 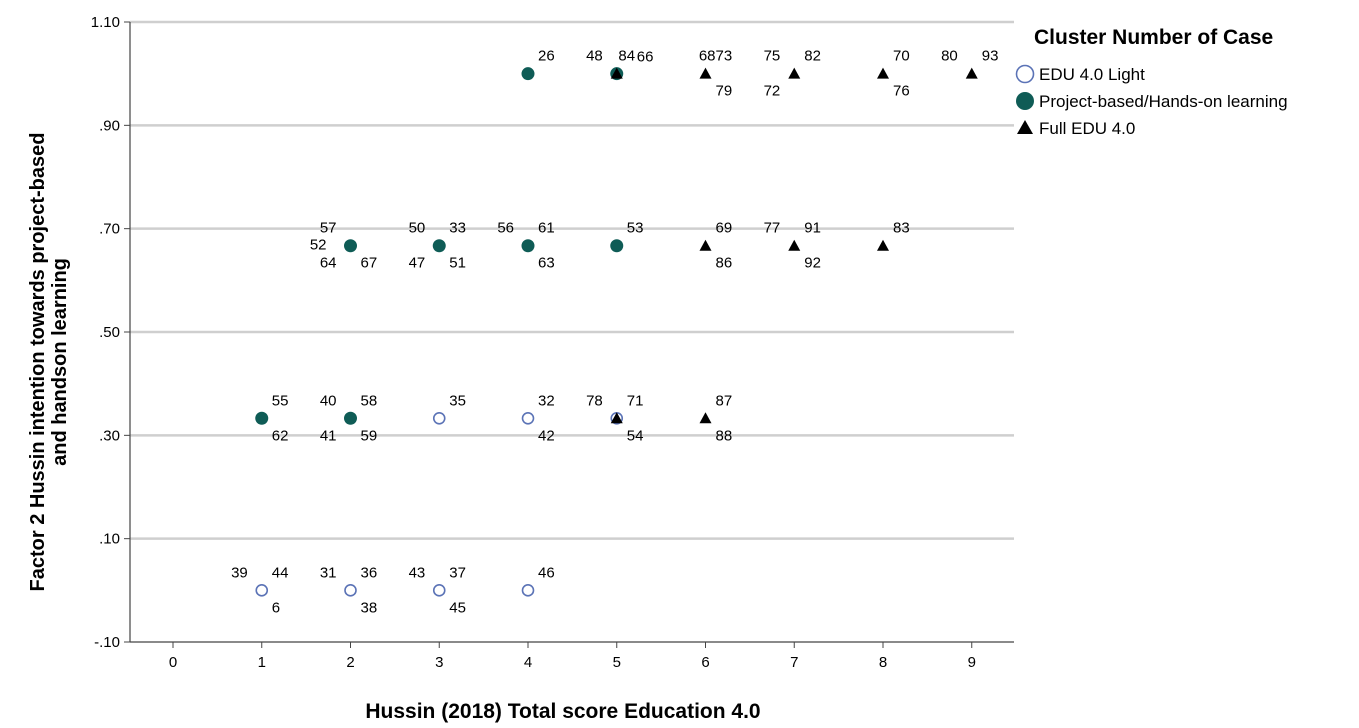 I want to click on case-label: 75, so click(x=772, y=56).